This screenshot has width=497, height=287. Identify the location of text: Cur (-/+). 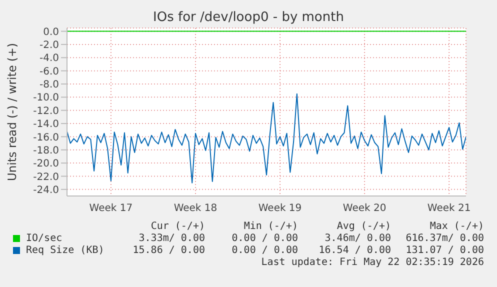
(177, 226).